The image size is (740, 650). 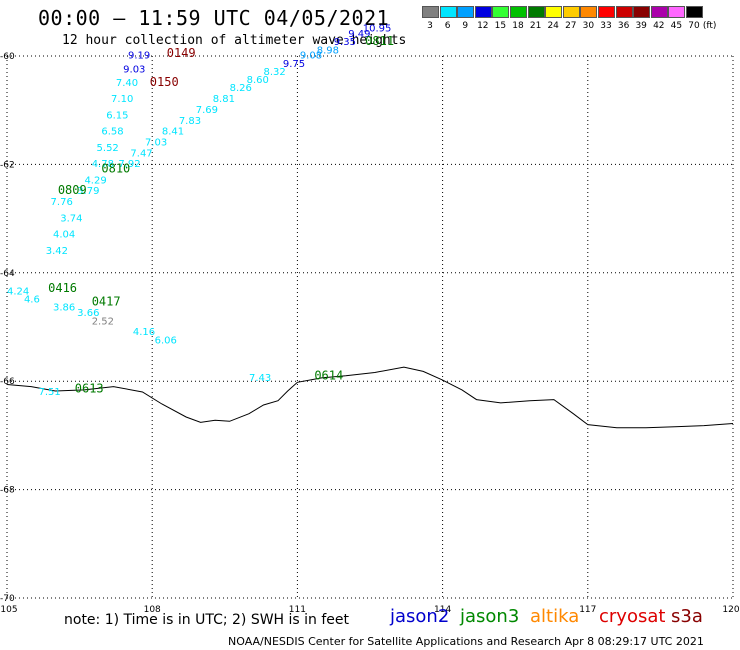 I want to click on lat-label: -68, so click(x=7, y=491).